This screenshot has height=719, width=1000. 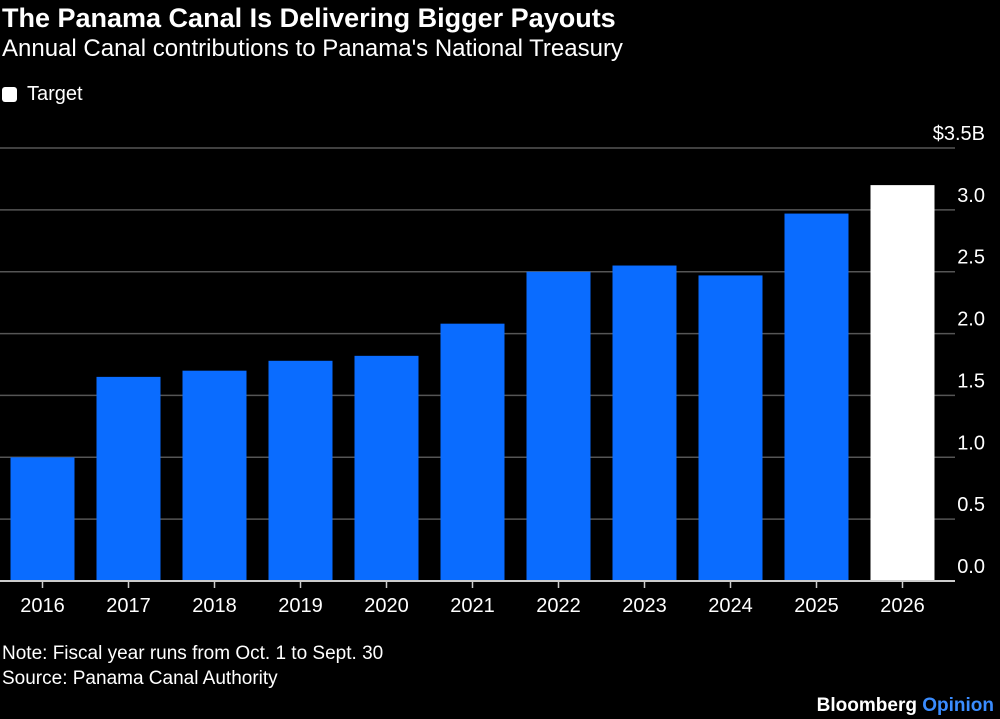 What do you see at coordinates (644, 423) in the screenshot?
I see `bar-2023` at bounding box center [644, 423].